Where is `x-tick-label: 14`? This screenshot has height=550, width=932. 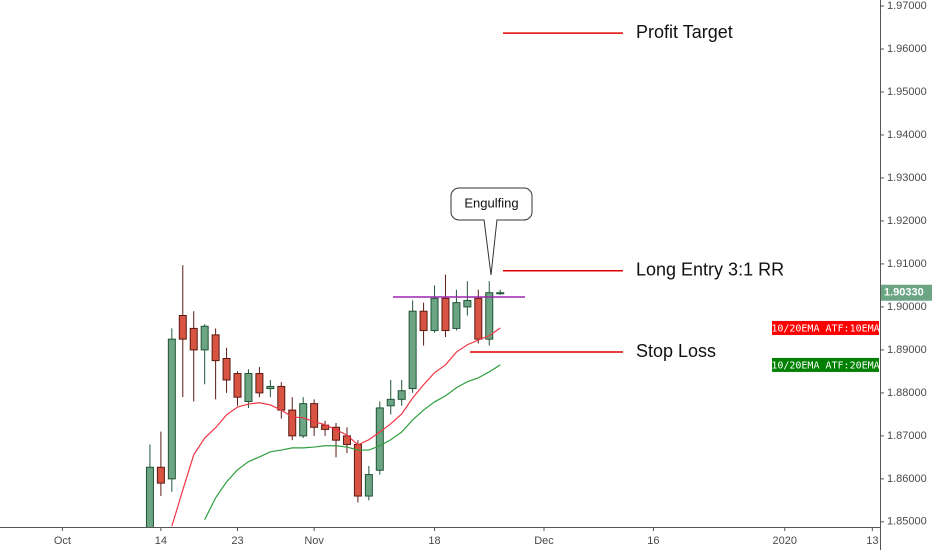 x-tick-label: 14 is located at coordinates (161, 541).